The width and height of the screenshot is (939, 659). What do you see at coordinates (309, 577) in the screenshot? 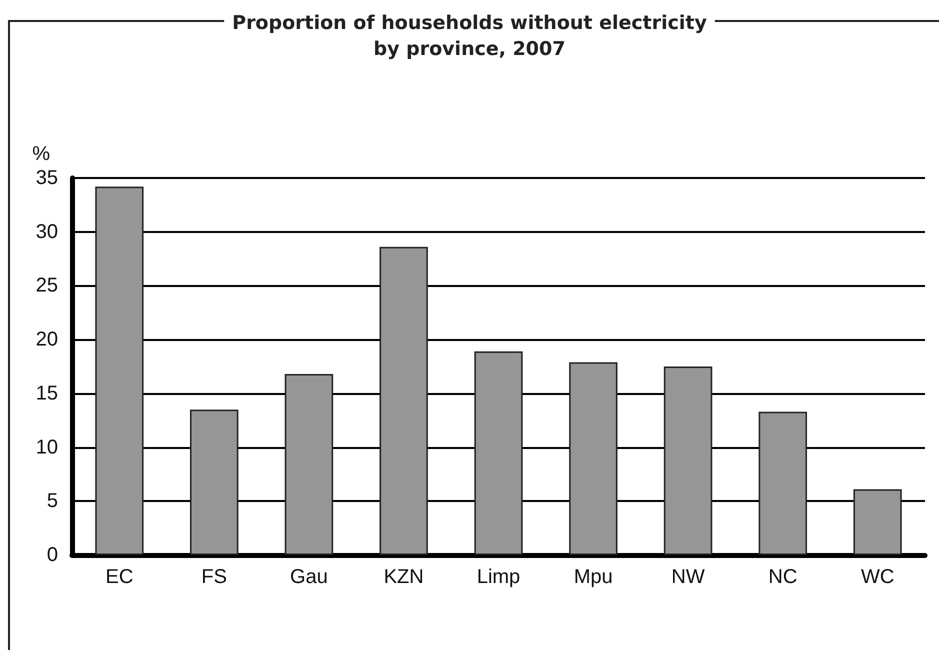
I see `x-tick-label: Gau` at bounding box center [309, 577].